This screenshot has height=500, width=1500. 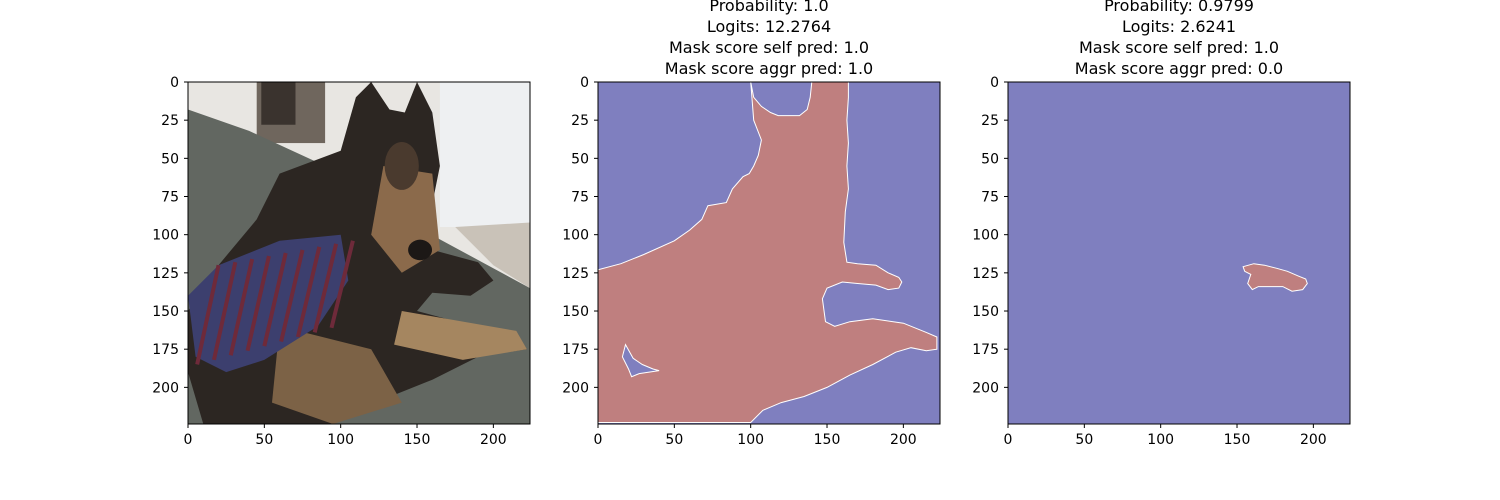 What do you see at coordinates (1179, 7) in the screenshot?
I see `panel-title-line: Probability: 0.9799` at bounding box center [1179, 7].